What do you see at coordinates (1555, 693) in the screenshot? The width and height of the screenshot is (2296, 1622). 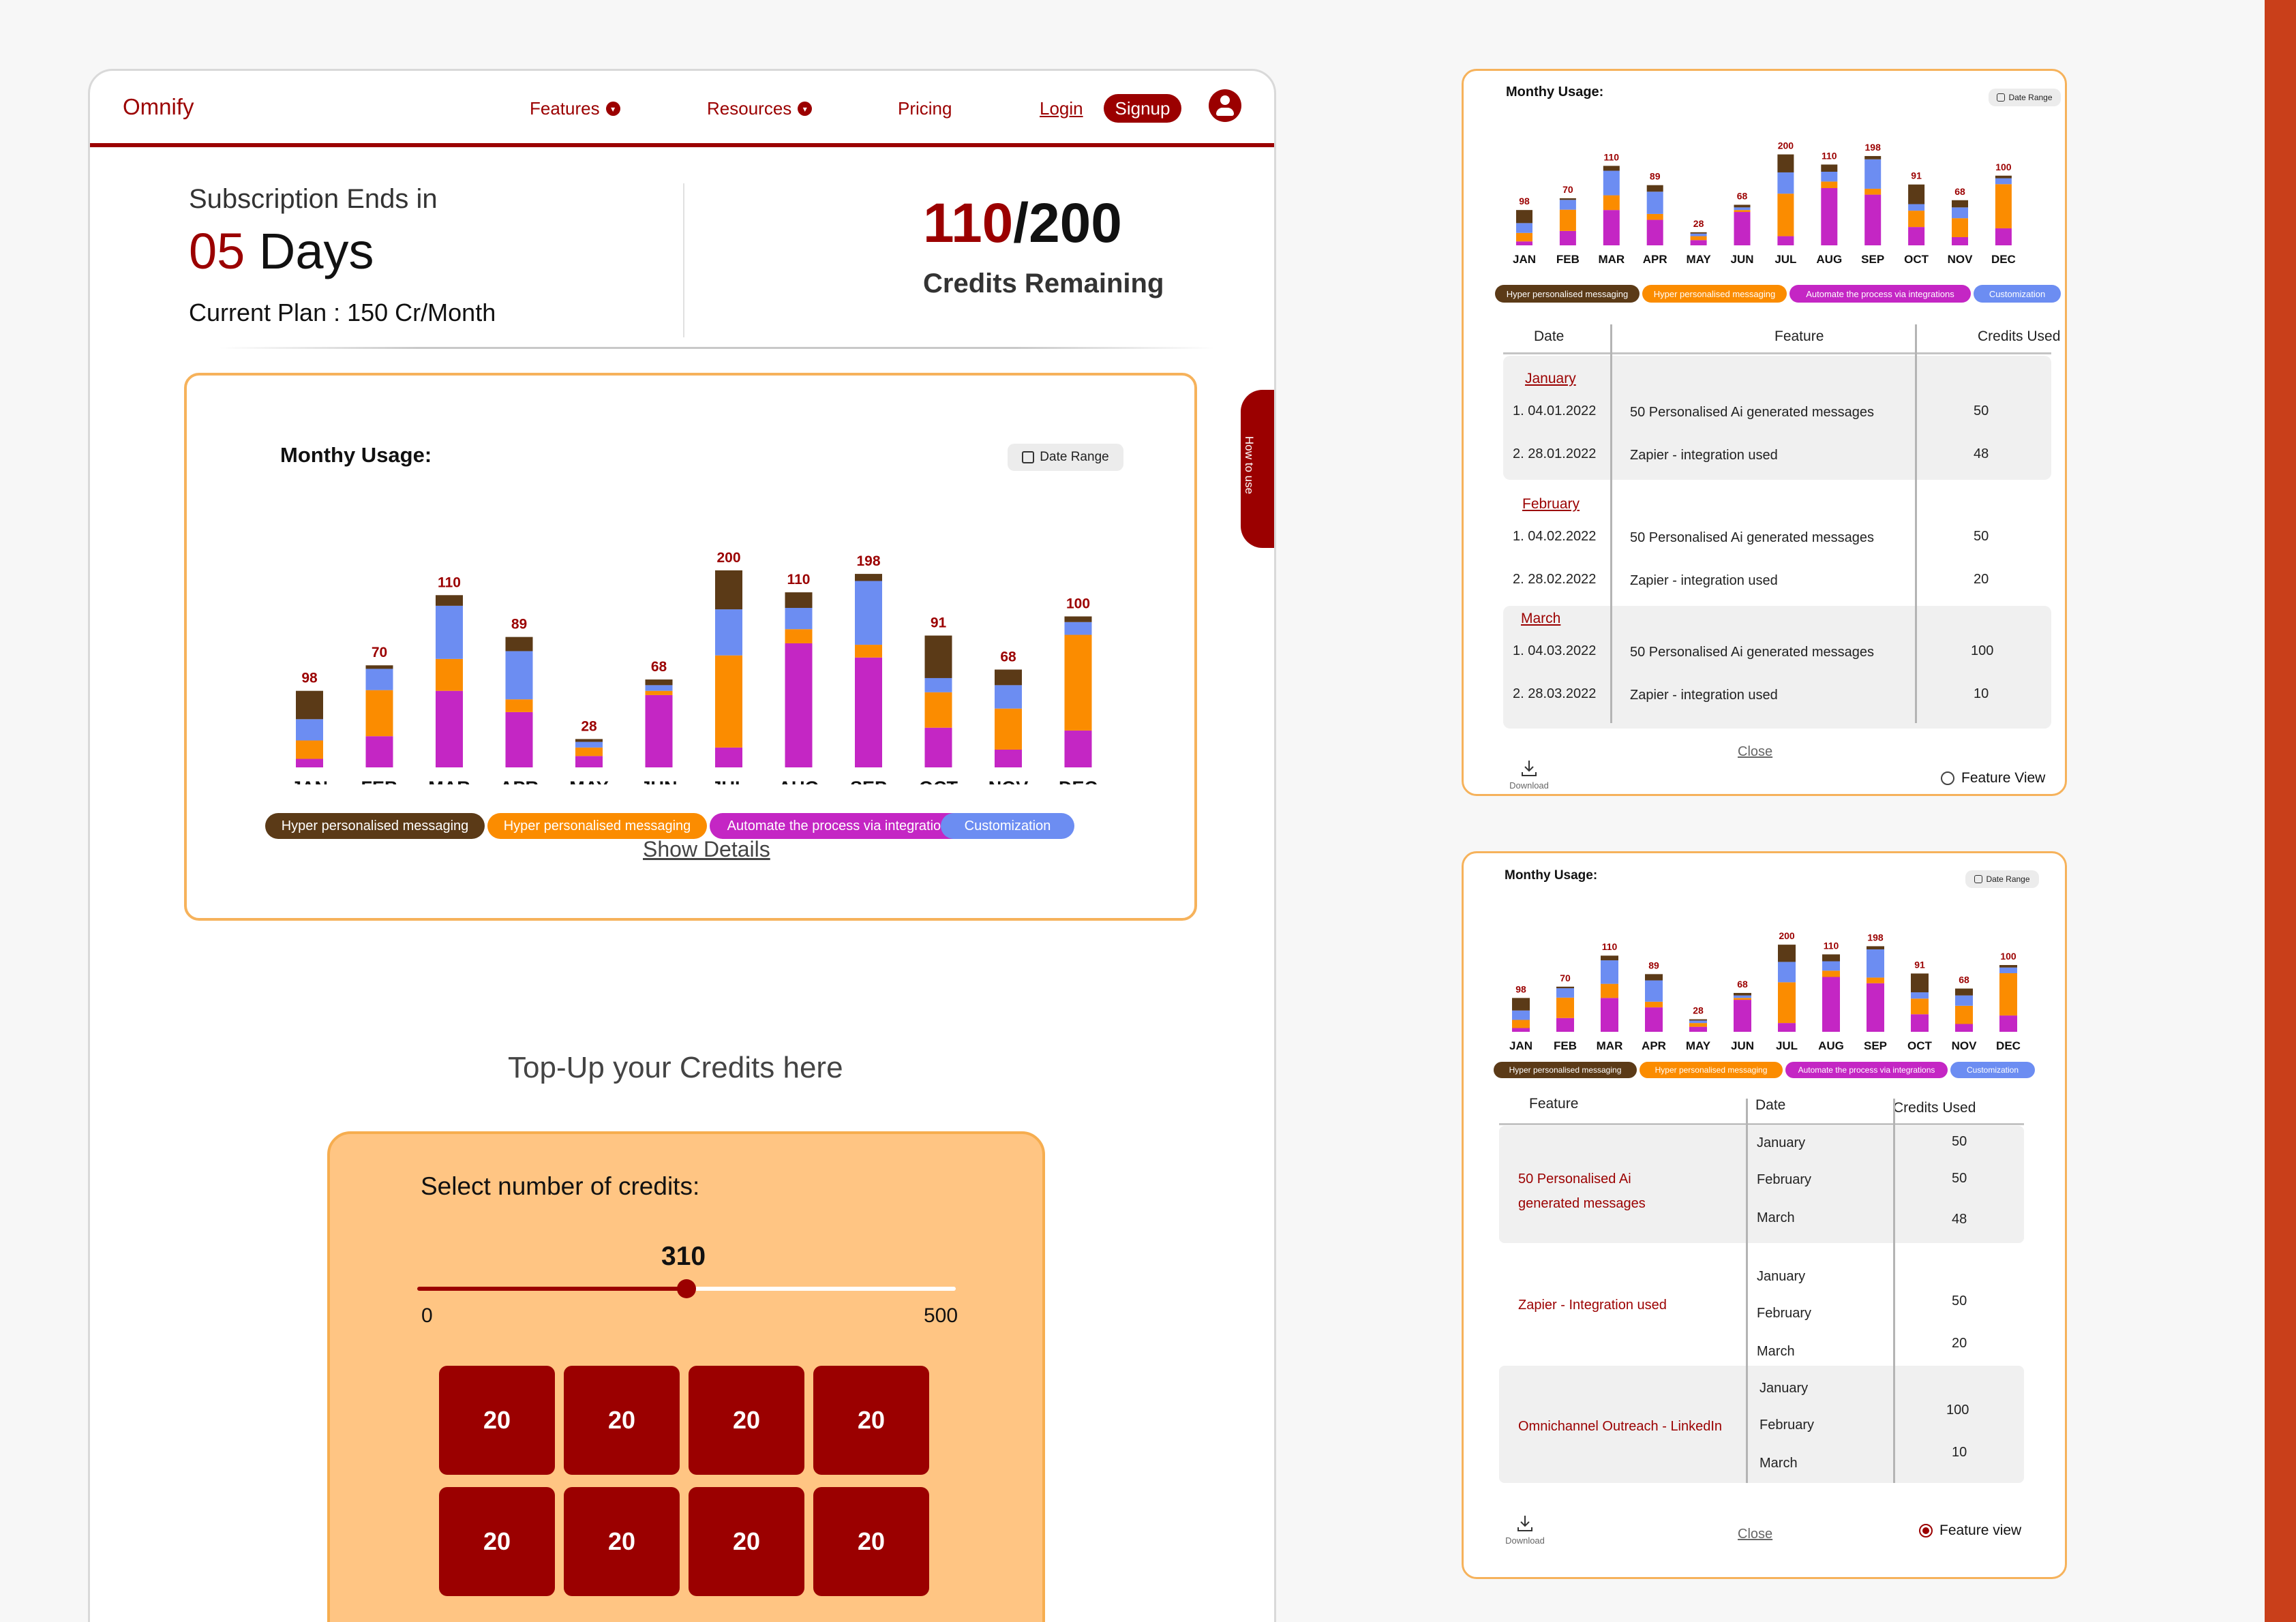 I see `row-date: 2. 28.03.2022` at bounding box center [1555, 693].